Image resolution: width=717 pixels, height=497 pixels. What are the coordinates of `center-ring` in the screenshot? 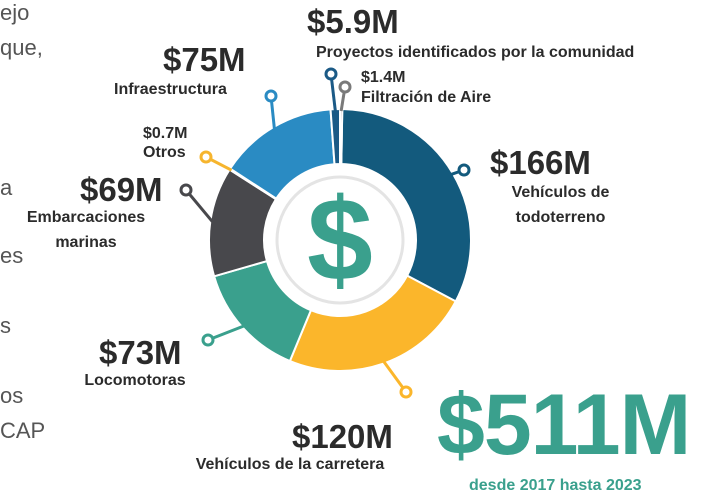 It's located at (340, 240).